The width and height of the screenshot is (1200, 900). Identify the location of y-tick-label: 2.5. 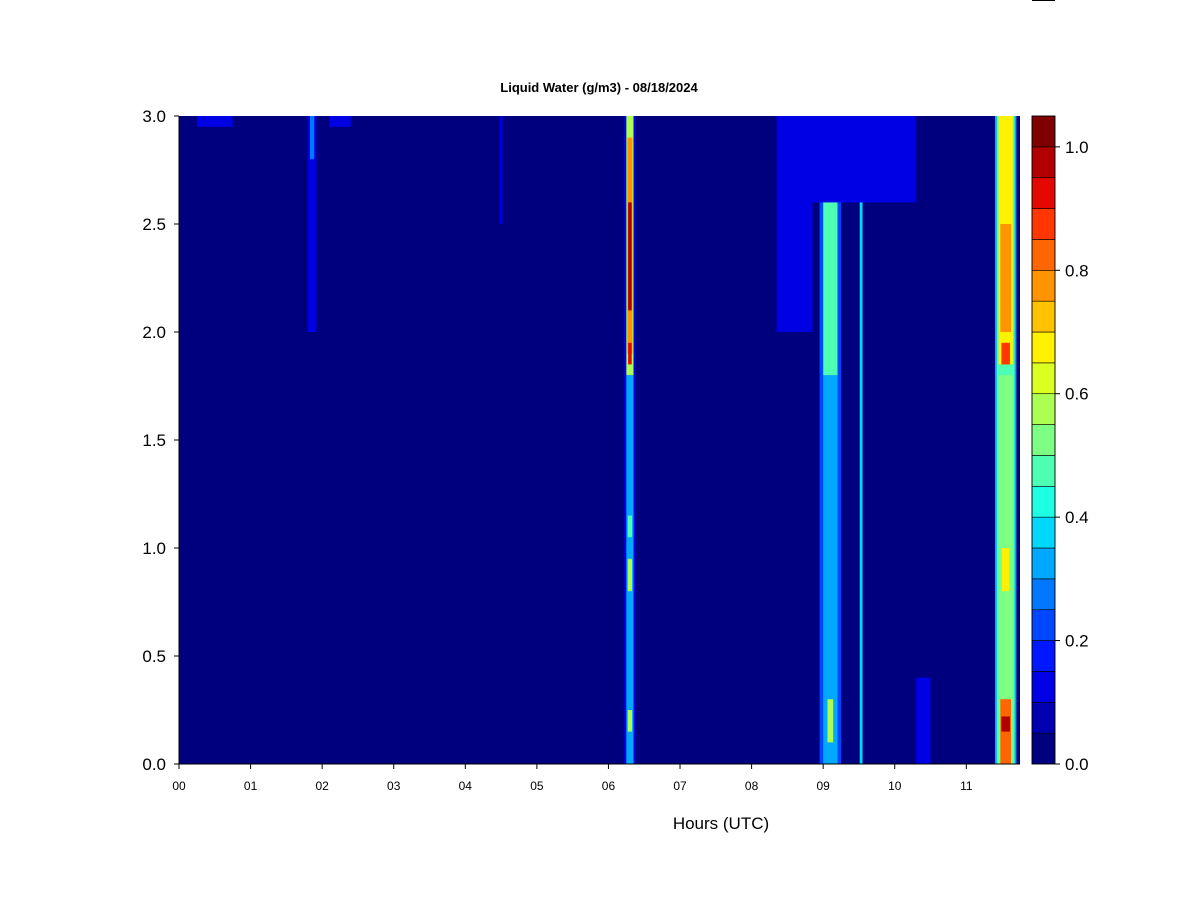
(154, 224).